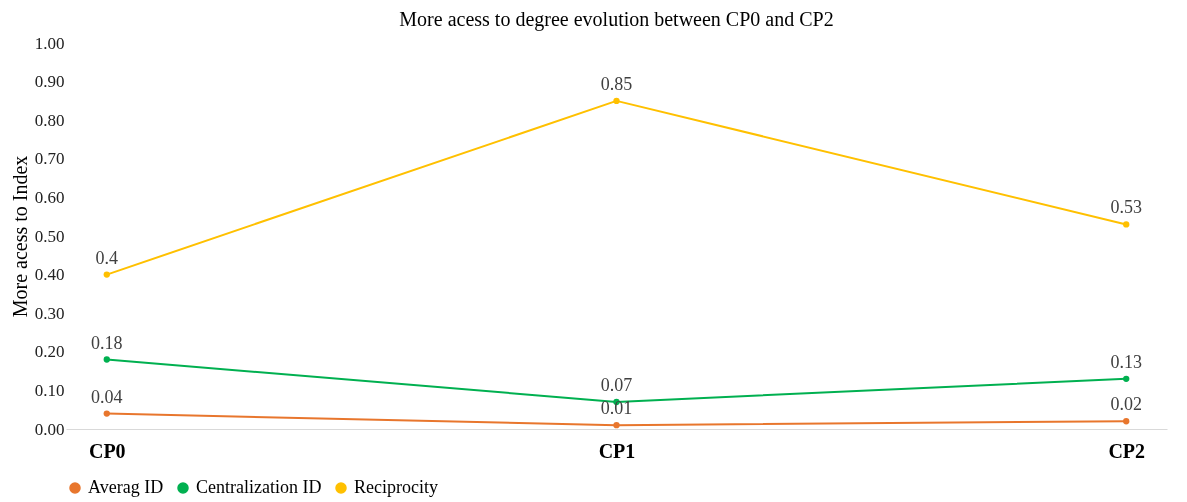 Image resolution: width=1187 pixels, height=502 pixels. I want to click on data-label: 0.13, so click(1126, 361).